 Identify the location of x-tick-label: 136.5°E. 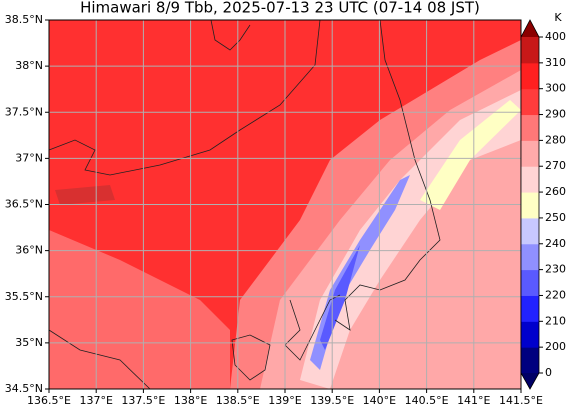
(49, 400).